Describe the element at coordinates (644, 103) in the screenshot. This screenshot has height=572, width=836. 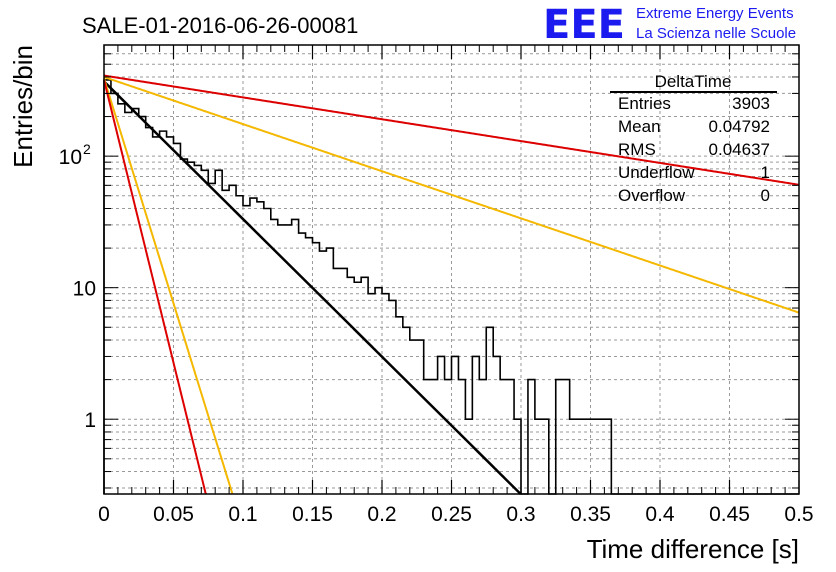
I see `stats-row-label: Entries` at that location.